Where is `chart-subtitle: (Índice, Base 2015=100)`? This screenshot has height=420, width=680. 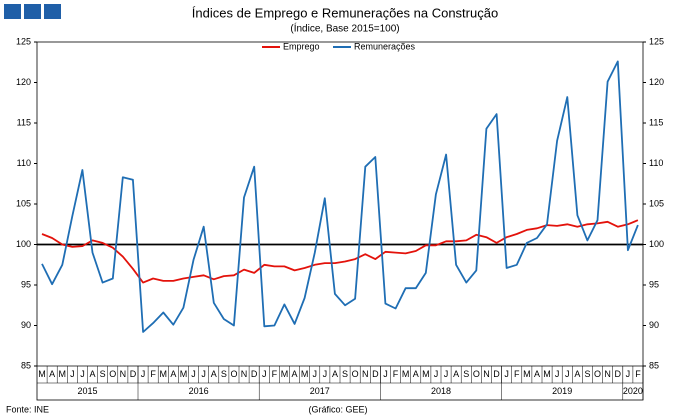
chart-subtitle: (Índice, Base 2015=100) is located at coordinates (344, 28).